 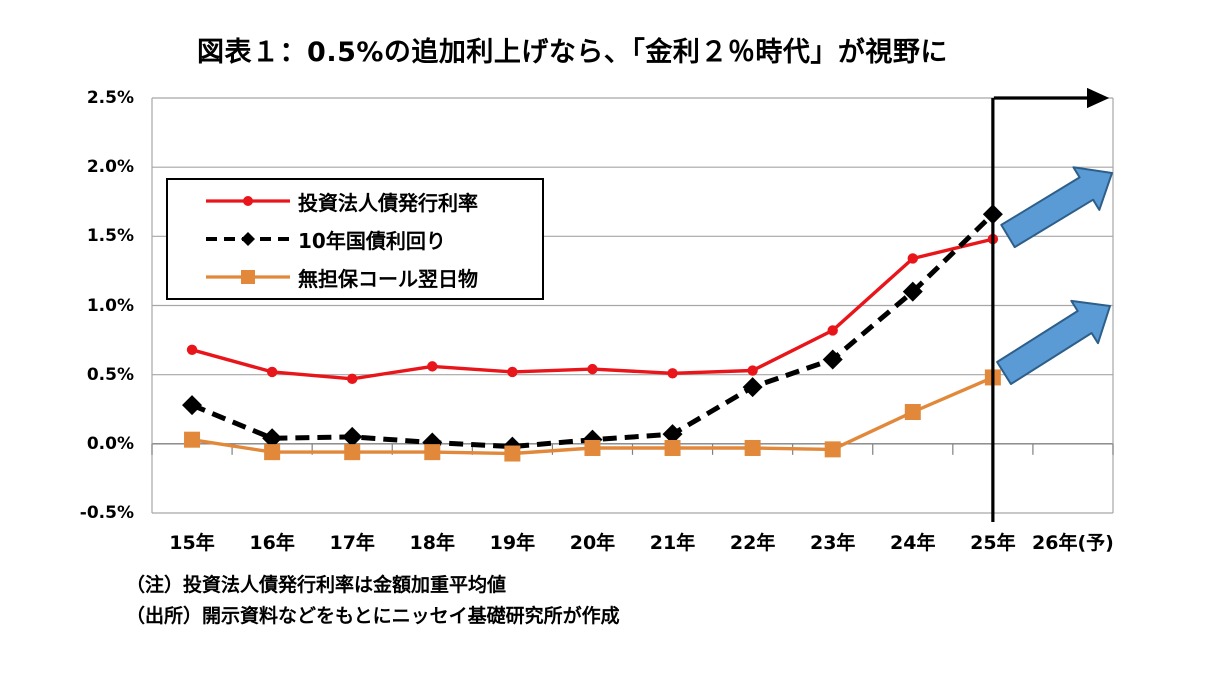 What do you see at coordinates (248, 239) in the screenshot?
I see `legend-swatch-dashed-diamond` at bounding box center [248, 239].